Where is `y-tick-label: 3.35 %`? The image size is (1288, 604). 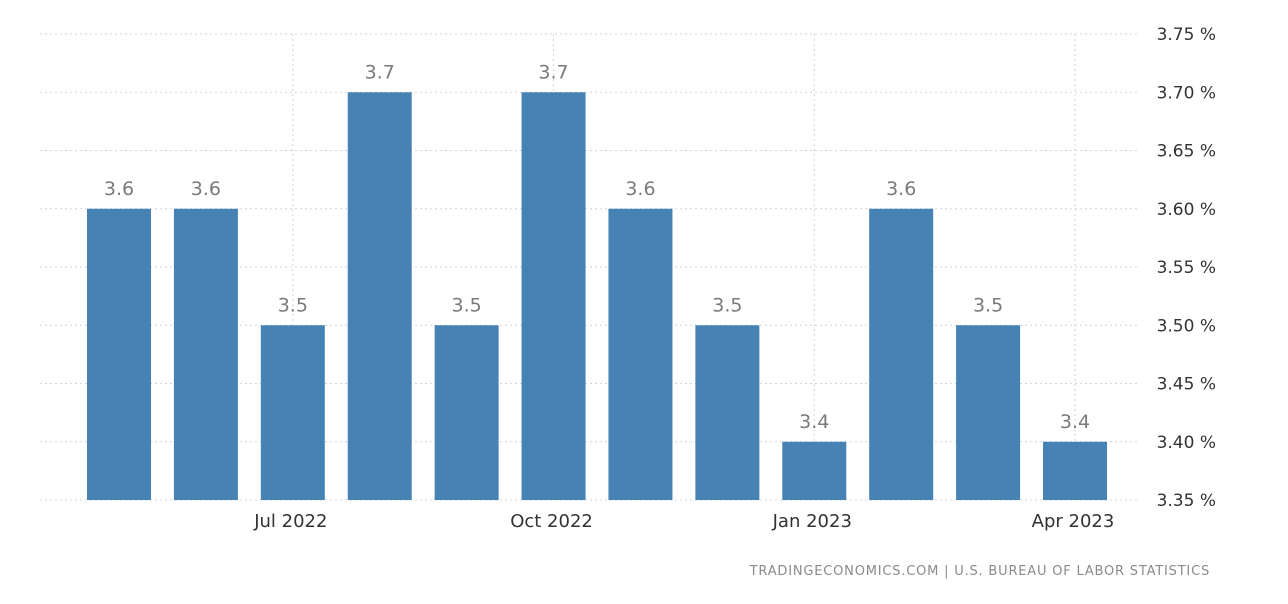 y-tick-label: 3.35 % is located at coordinates (1186, 501).